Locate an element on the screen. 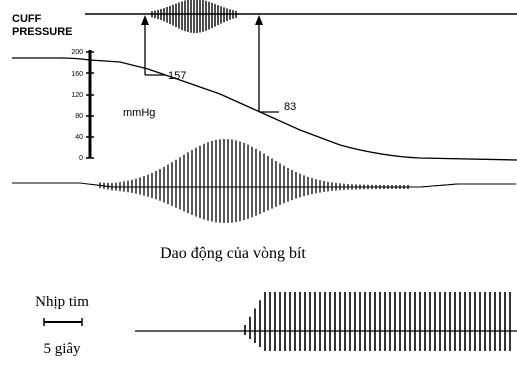  diastolic-value: 83 is located at coordinates (290, 107).